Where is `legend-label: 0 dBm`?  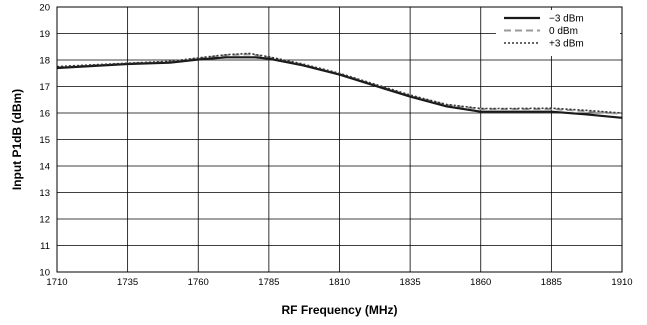
legend-label: 0 dBm is located at coordinates (563, 31).